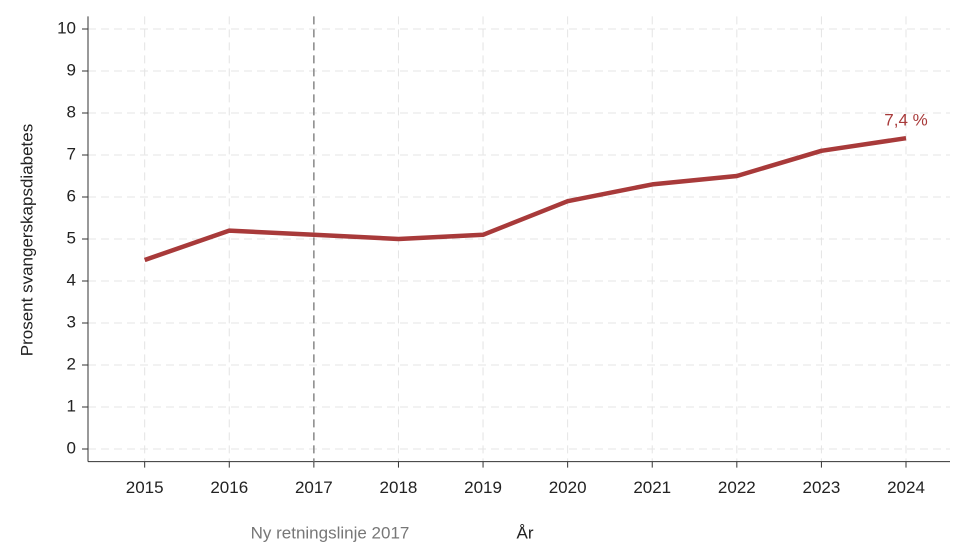 This screenshot has height=558, width=970. I want to click on y-tick-label: 2, so click(71, 363).